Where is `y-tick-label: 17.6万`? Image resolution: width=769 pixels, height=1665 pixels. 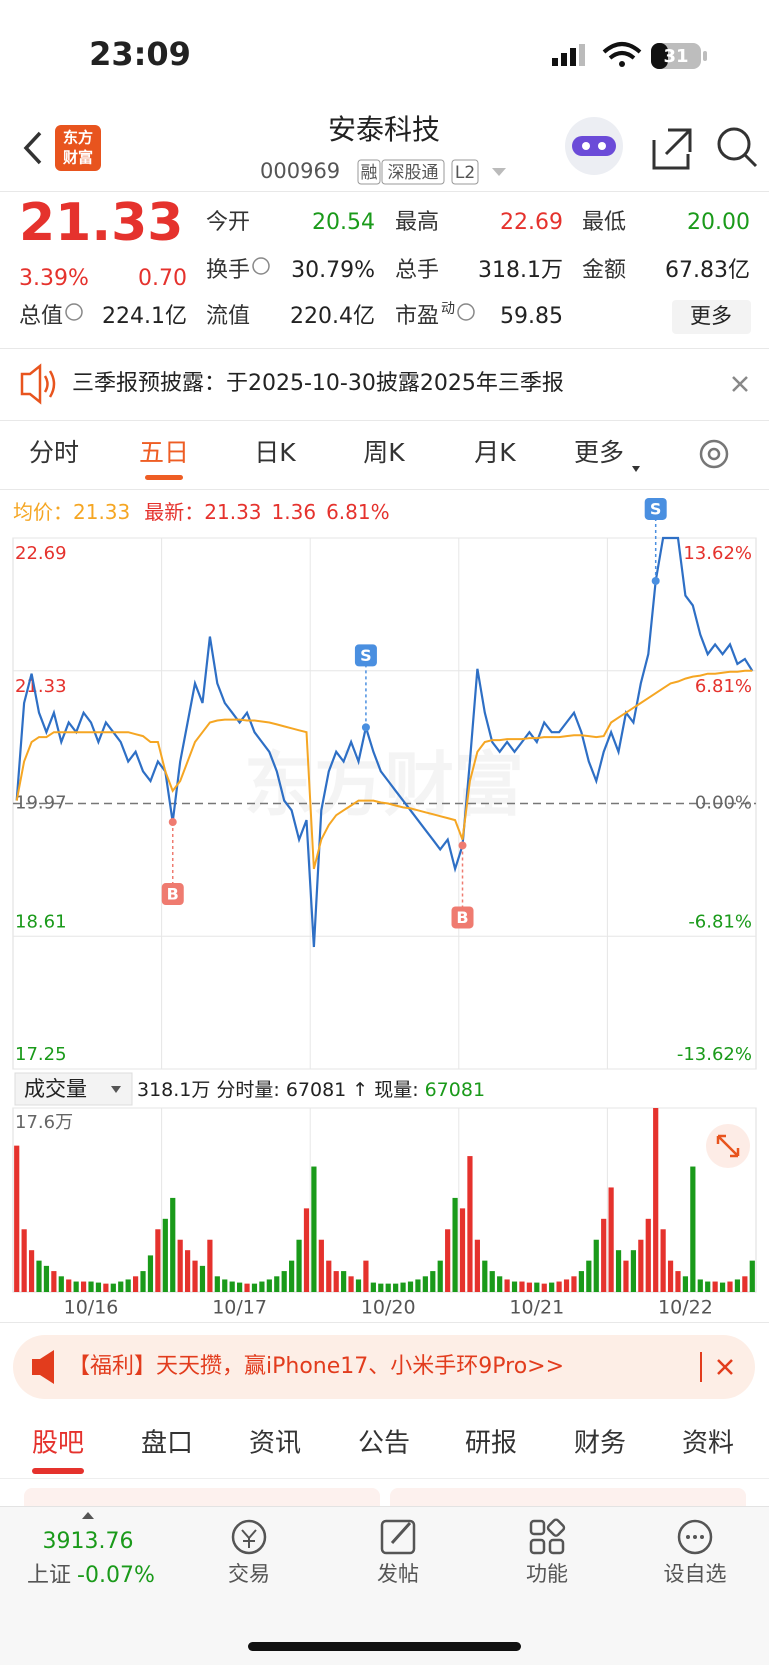 y-tick-label: 17.6万 is located at coordinates (44, 1122).